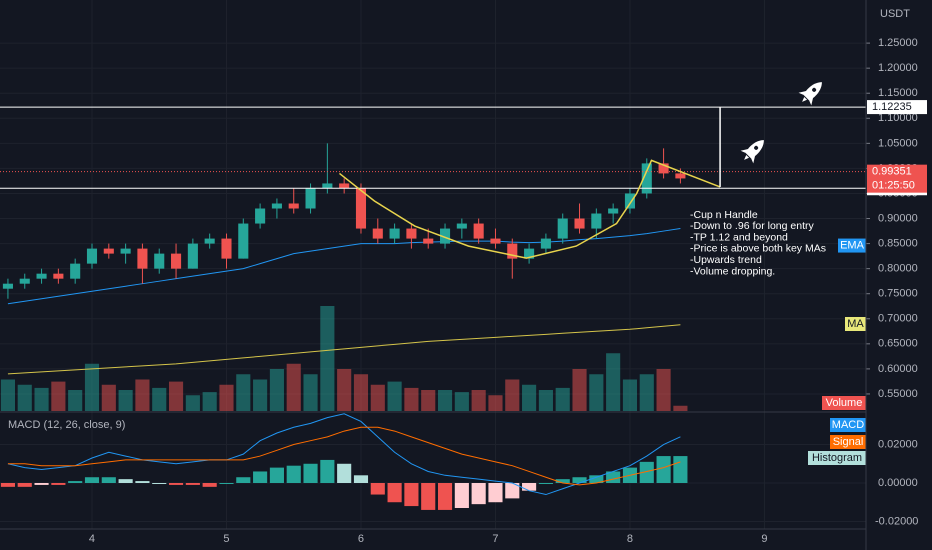 Image resolution: width=932 pixels, height=550 pixels. Describe the element at coordinates (495, 539) in the screenshot. I see `x-tick-label: 7` at that location.